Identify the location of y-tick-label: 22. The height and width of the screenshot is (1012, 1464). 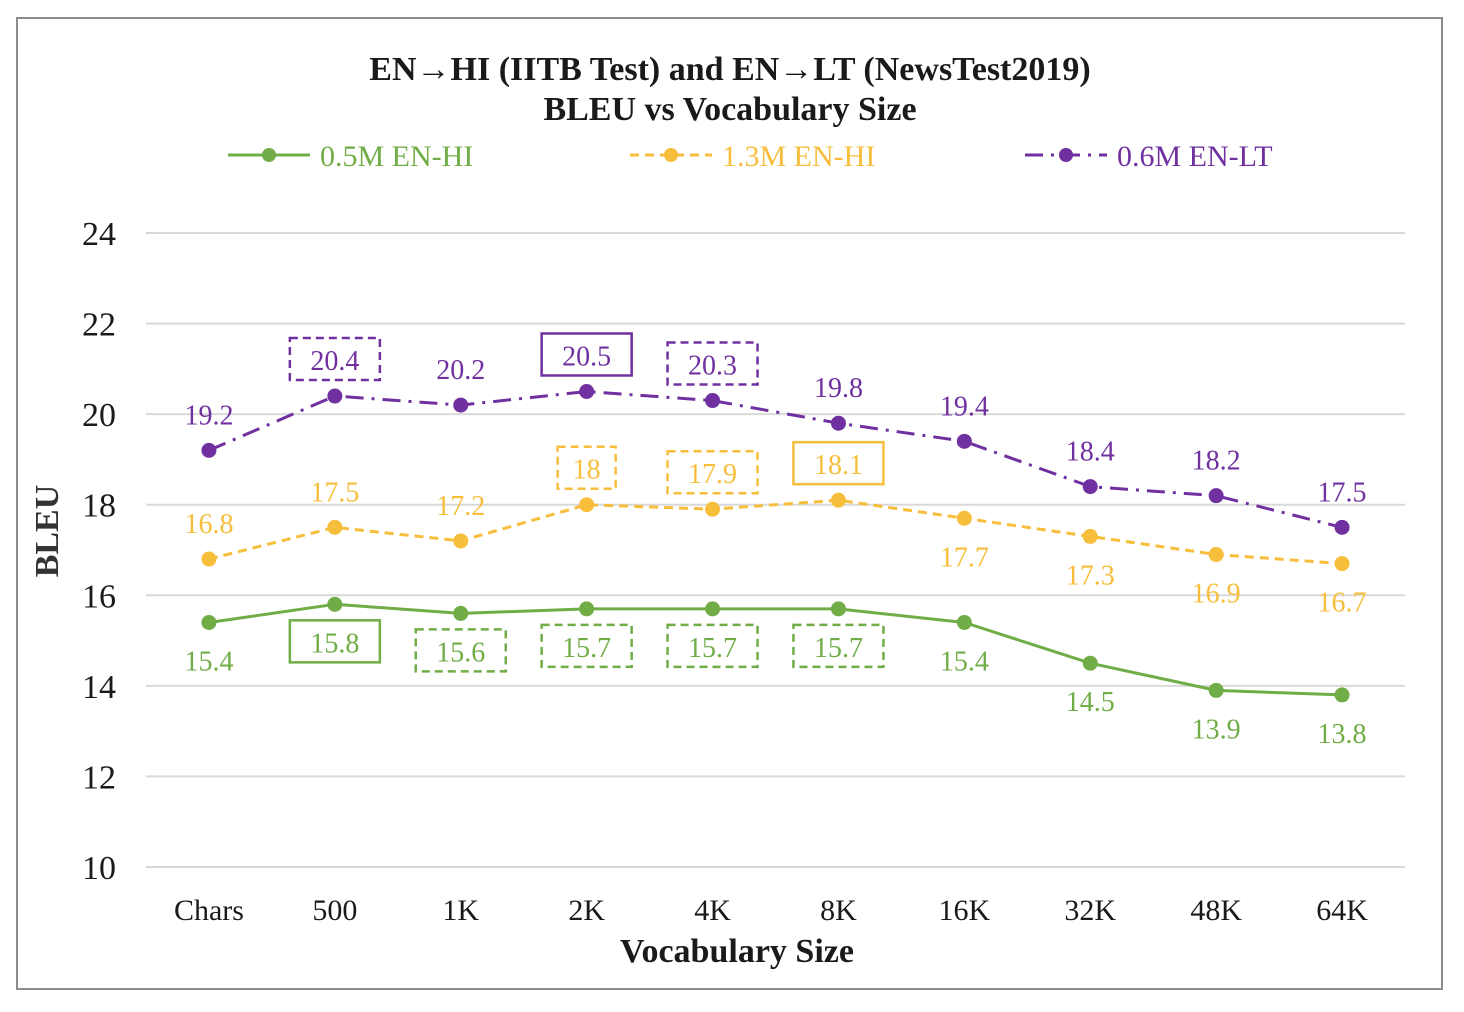
(99, 325).